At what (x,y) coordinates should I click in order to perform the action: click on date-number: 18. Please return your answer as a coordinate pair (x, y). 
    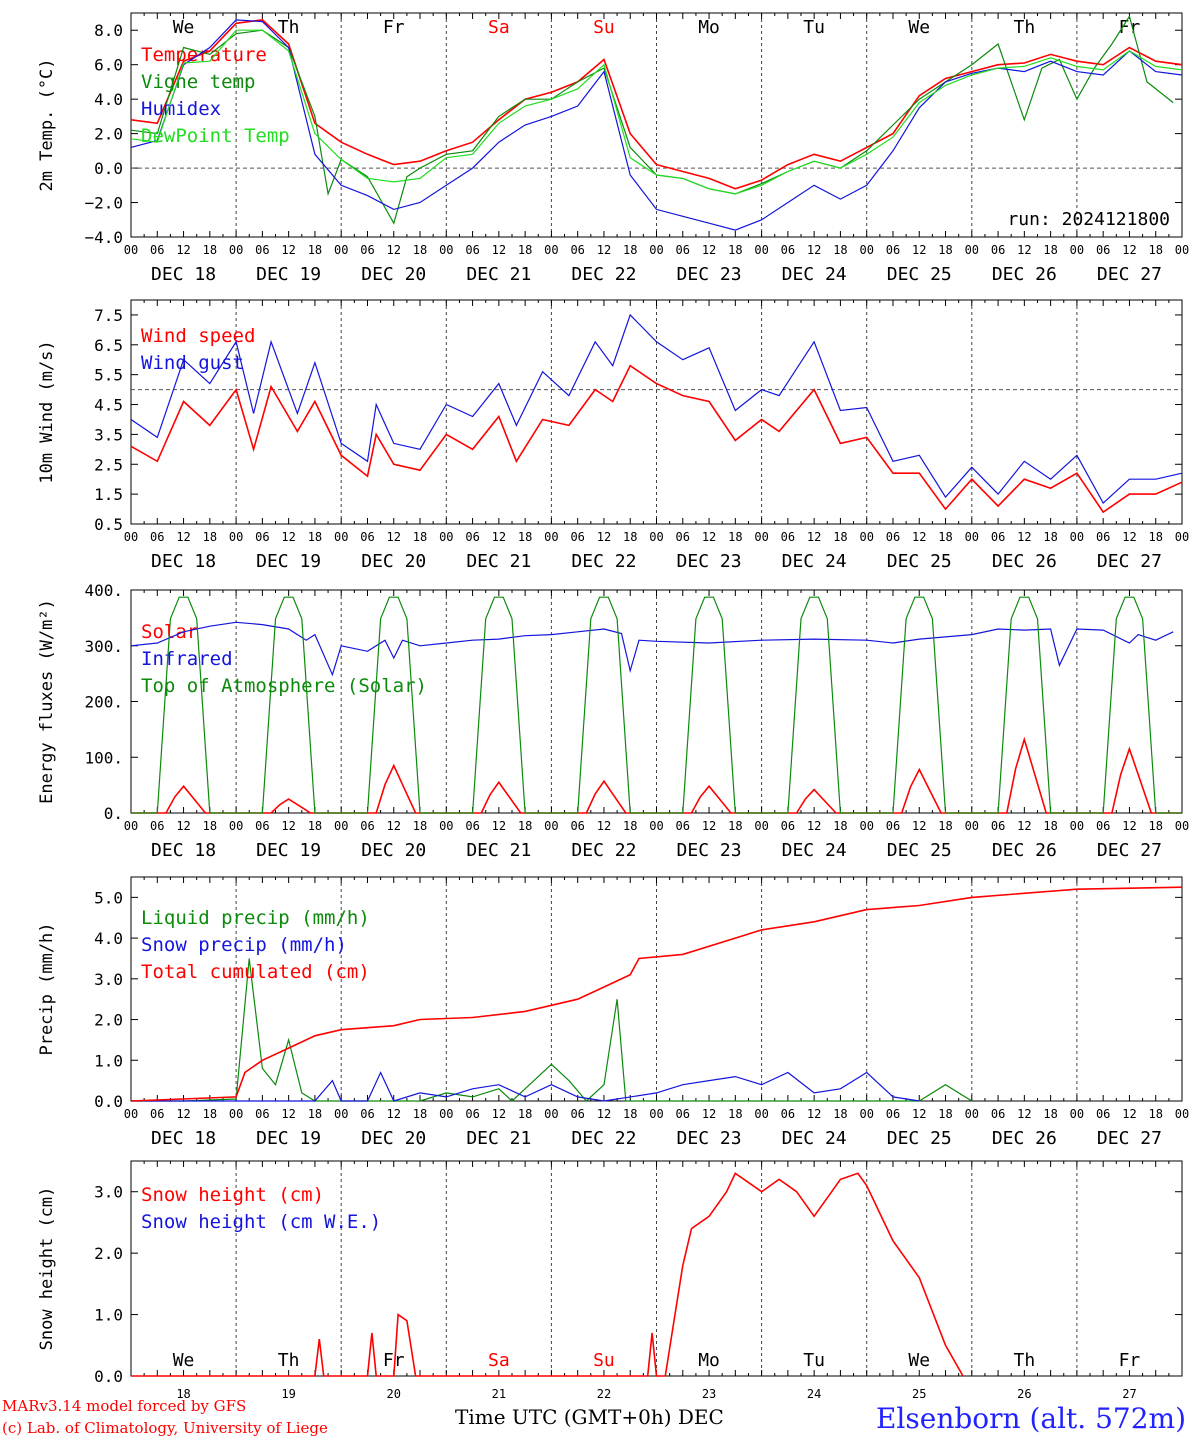
    Looking at the image, I should click on (183, 1394).